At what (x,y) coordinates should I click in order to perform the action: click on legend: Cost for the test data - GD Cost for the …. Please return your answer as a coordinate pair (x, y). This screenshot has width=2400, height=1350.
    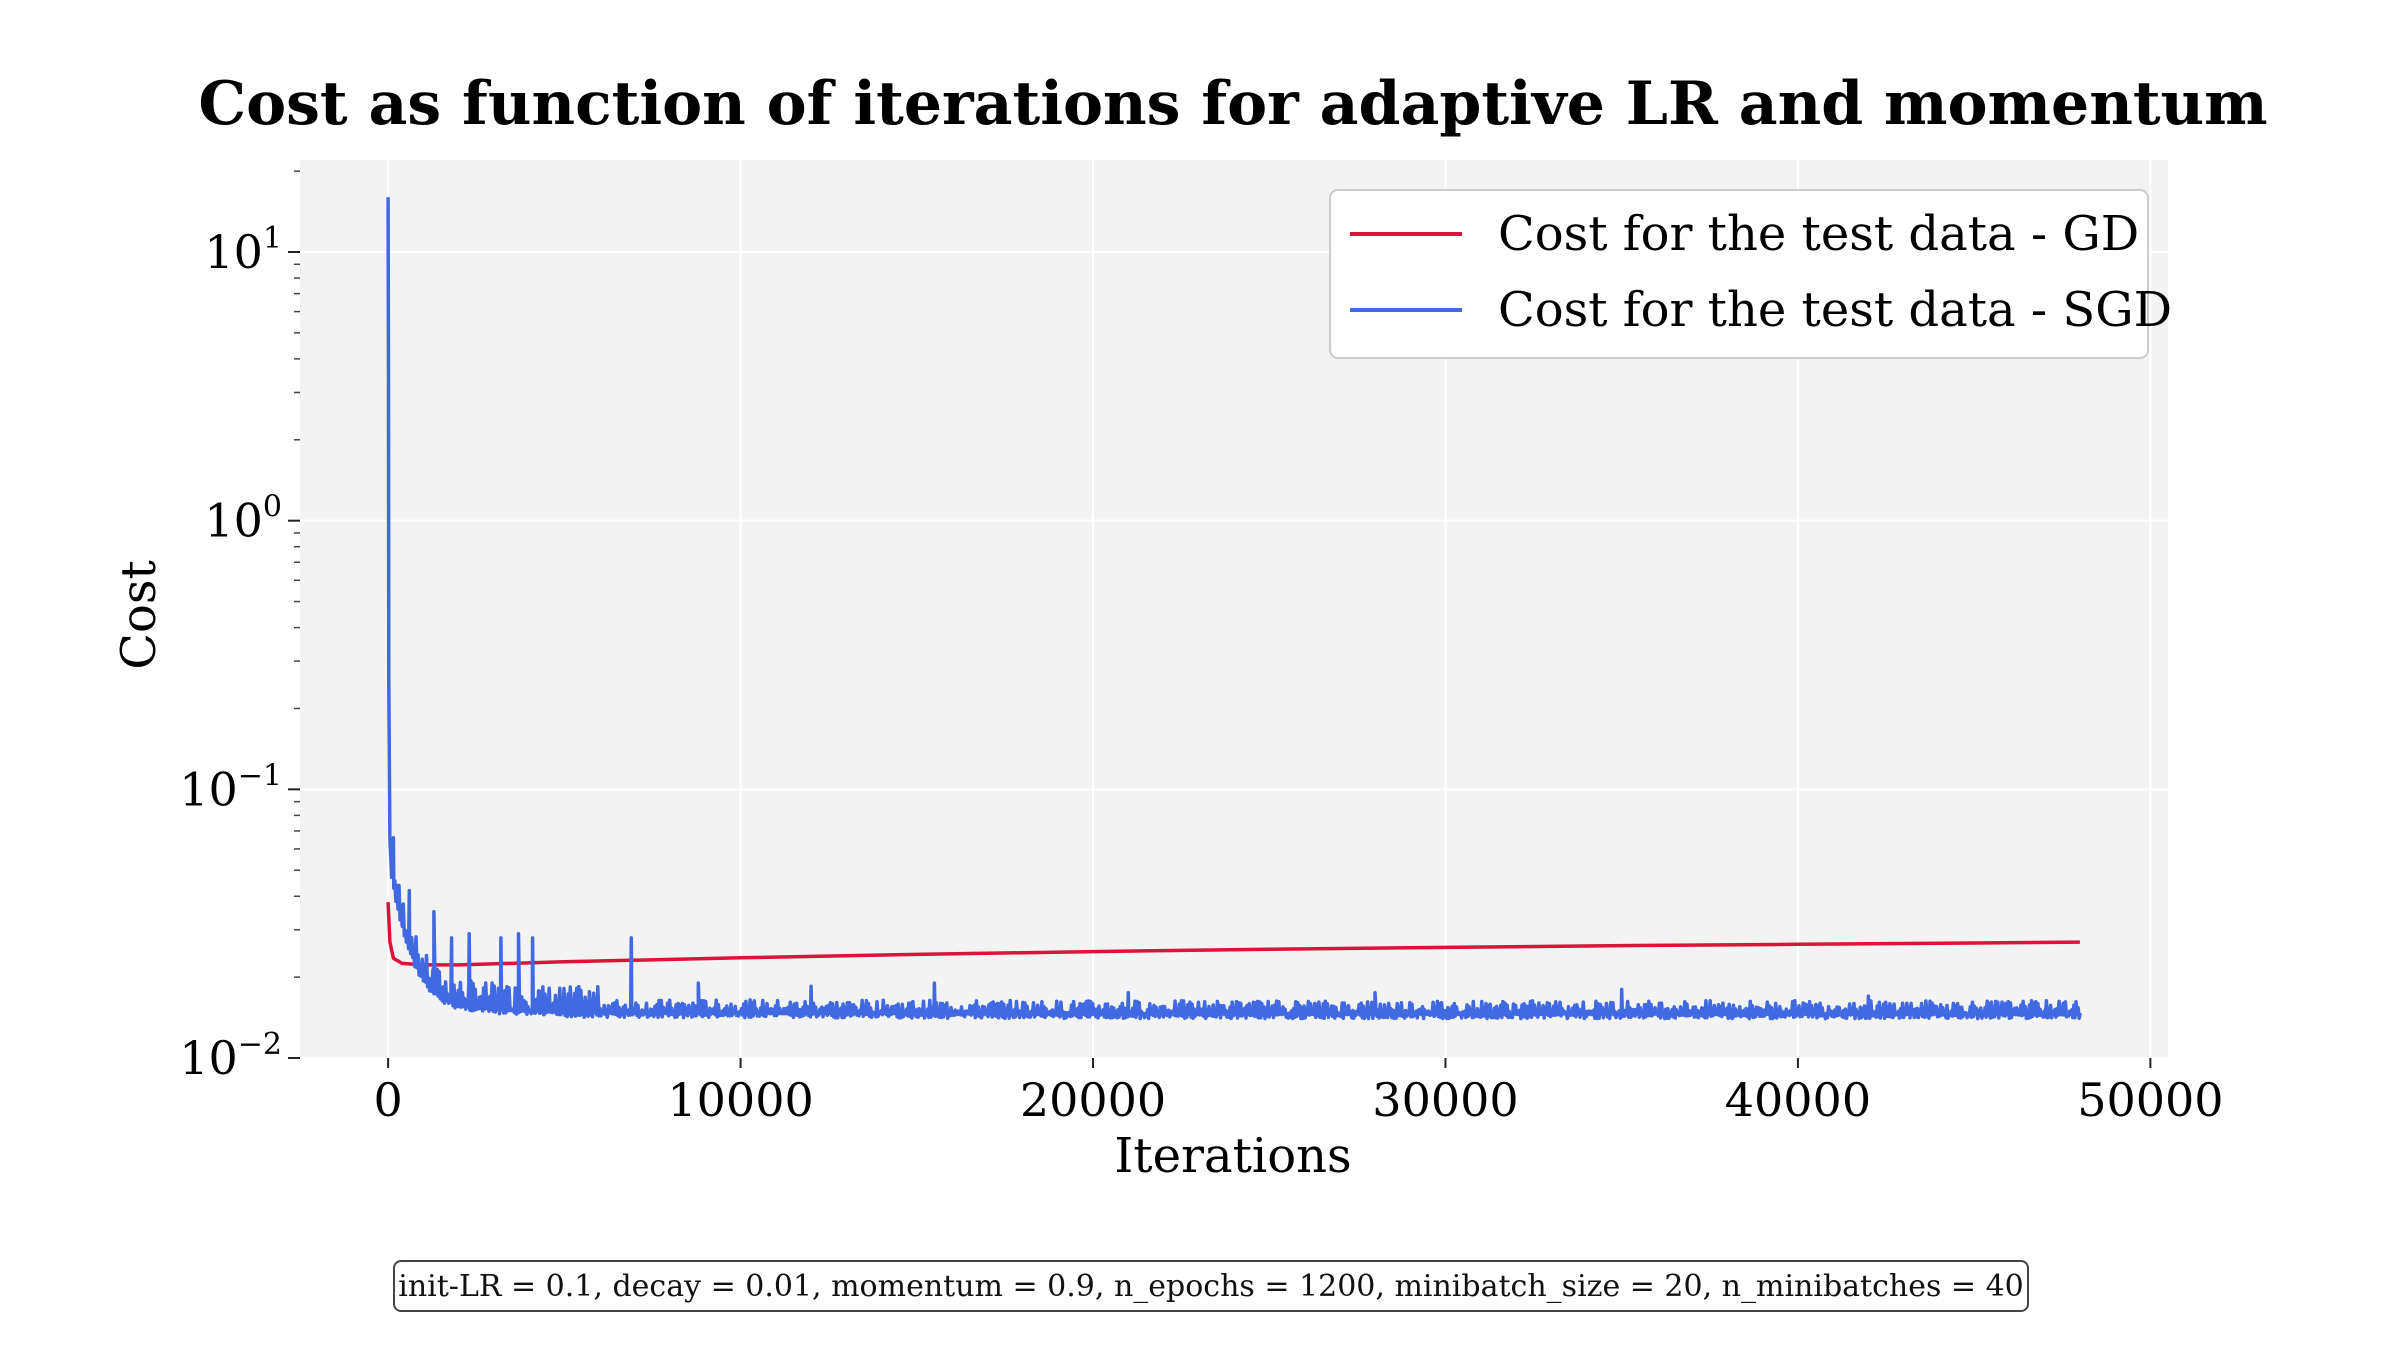
    Looking at the image, I should click on (1750, 274).